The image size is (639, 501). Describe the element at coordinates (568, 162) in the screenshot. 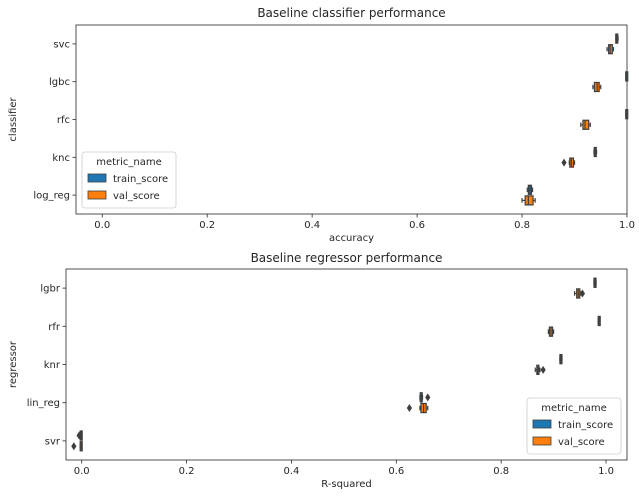

I see `box-val_score-knc` at that location.